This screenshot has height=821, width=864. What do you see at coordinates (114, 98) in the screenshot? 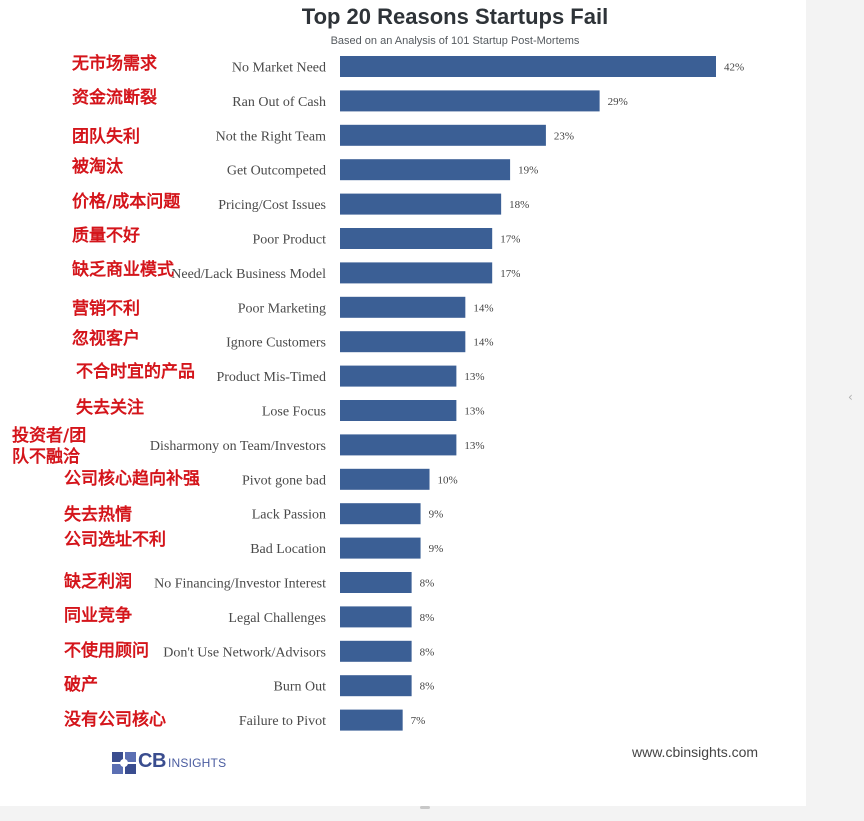
I see `cn-annotation: 资金流断裂` at bounding box center [114, 98].